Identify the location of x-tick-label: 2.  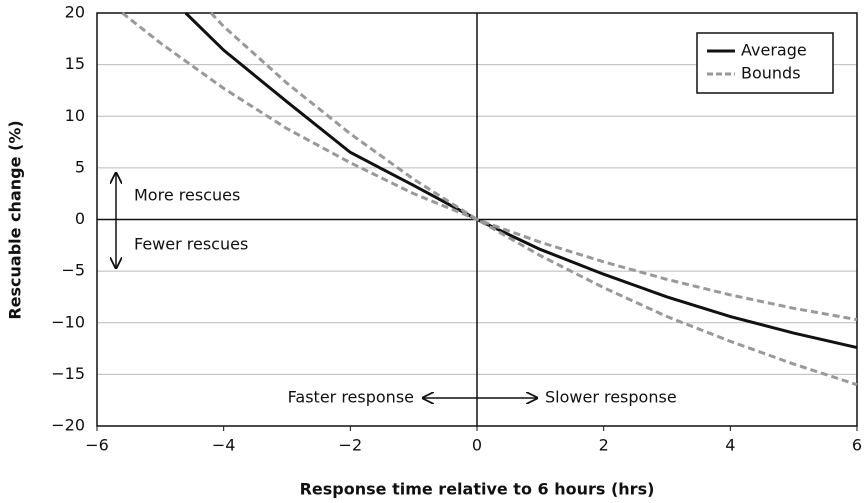
(604, 445).